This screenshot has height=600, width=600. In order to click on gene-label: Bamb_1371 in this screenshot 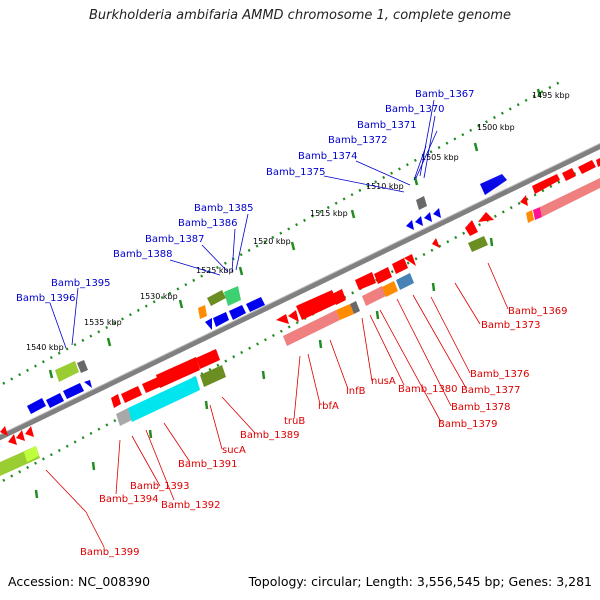, I will do `click(387, 125)`.